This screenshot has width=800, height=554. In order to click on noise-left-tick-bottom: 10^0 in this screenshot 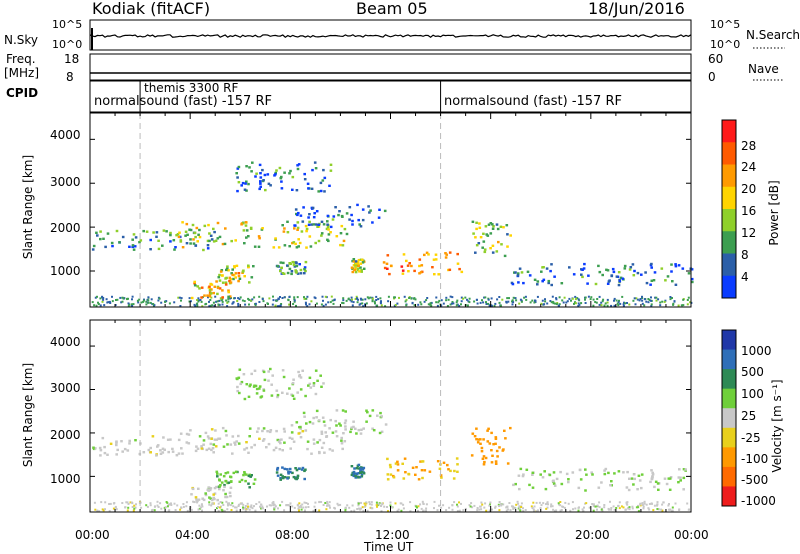, I will do `click(67, 44)`.